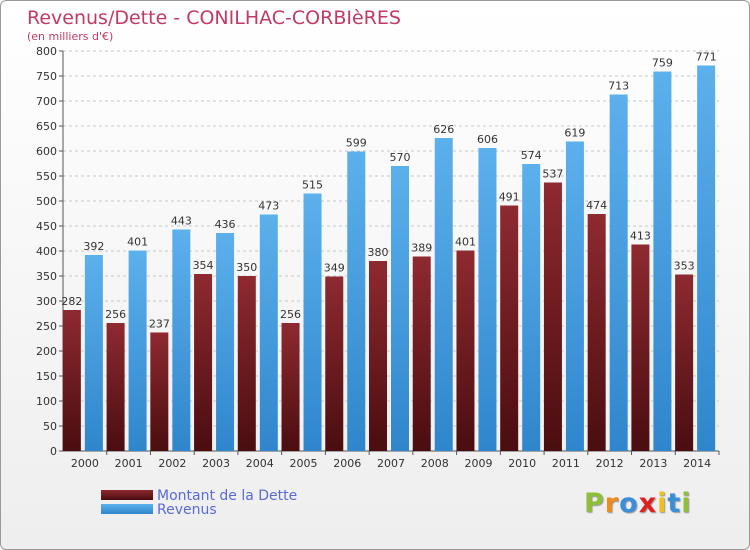 This screenshot has width=750, height=550. Describe the element at coordinates (127, 509) in the screenshot. I see `legend-swatch-revenue` at that location.